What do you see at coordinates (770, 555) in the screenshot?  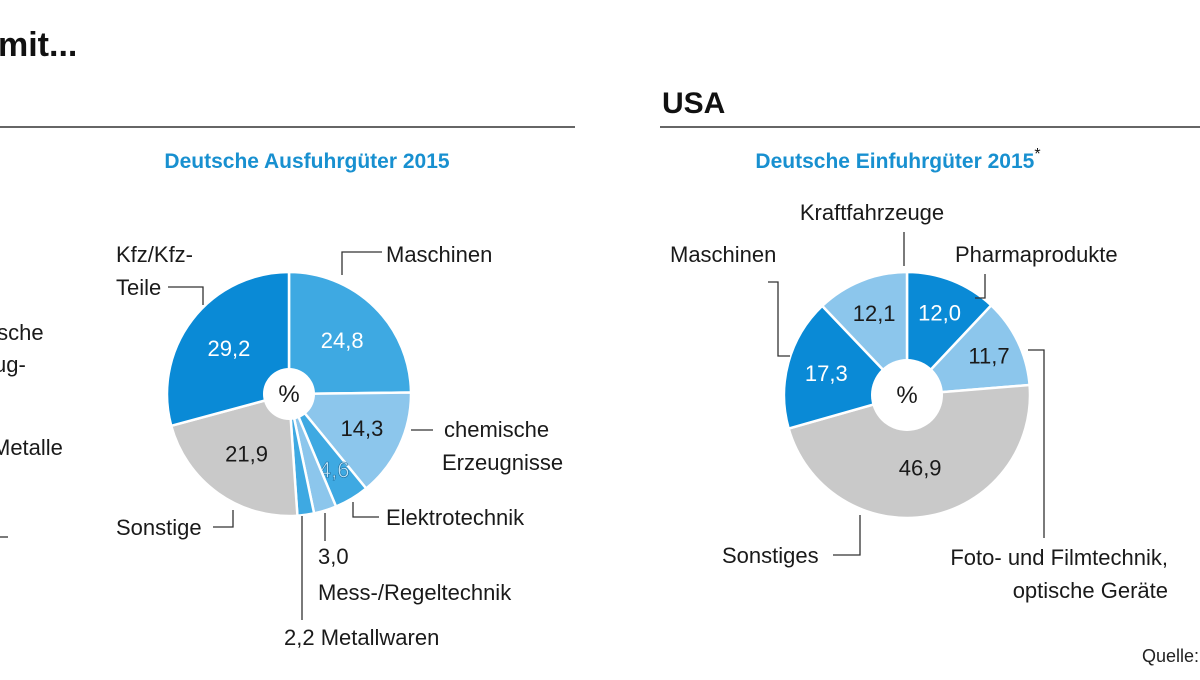 I see `label-sonstiges: Sonstiges` at bounding box center [770, 555].